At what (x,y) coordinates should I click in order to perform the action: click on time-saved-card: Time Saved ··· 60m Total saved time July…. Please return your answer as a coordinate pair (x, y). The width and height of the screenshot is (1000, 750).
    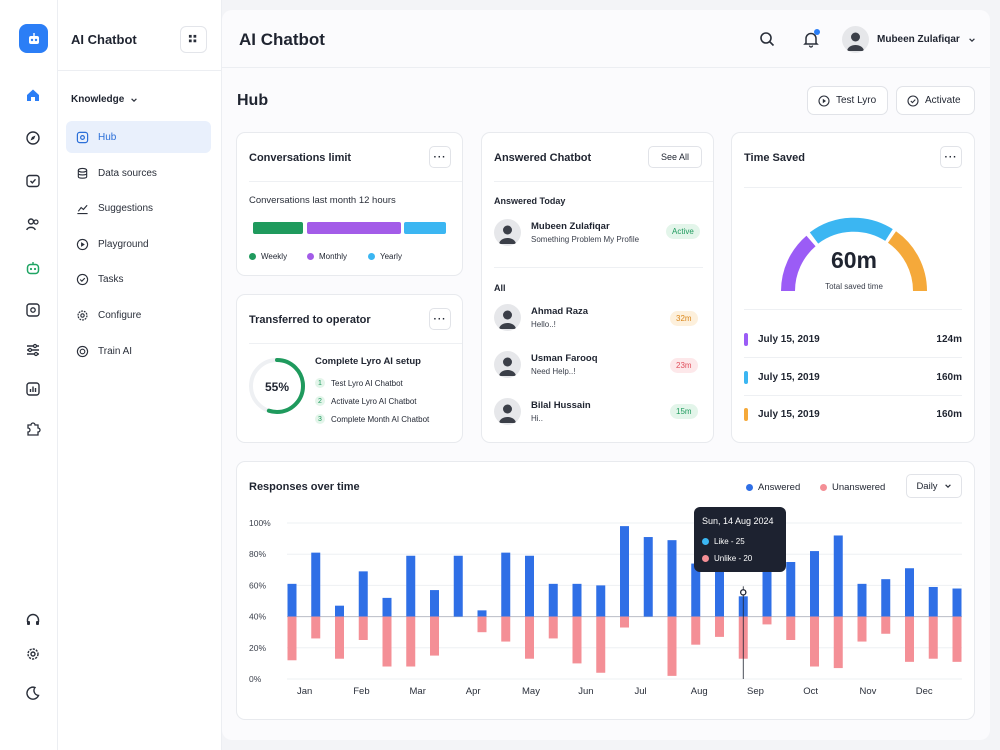
    Looking at the image, I should click on (853, 287).